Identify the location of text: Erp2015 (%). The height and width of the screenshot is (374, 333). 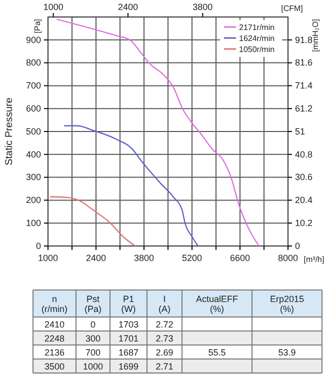
(287, 304).